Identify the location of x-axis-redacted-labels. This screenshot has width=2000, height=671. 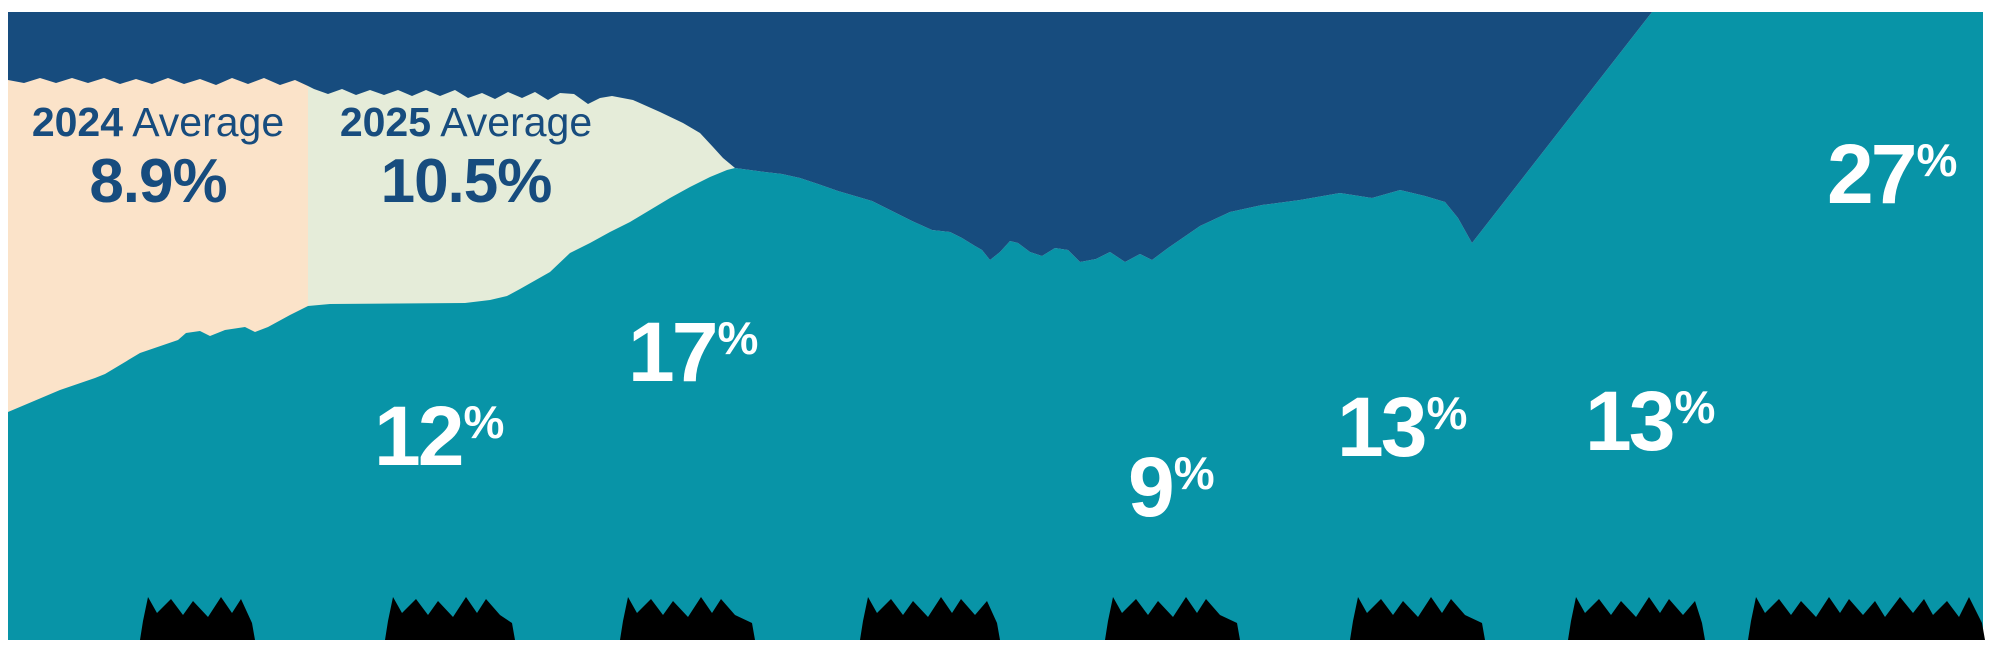
(1062, 618).